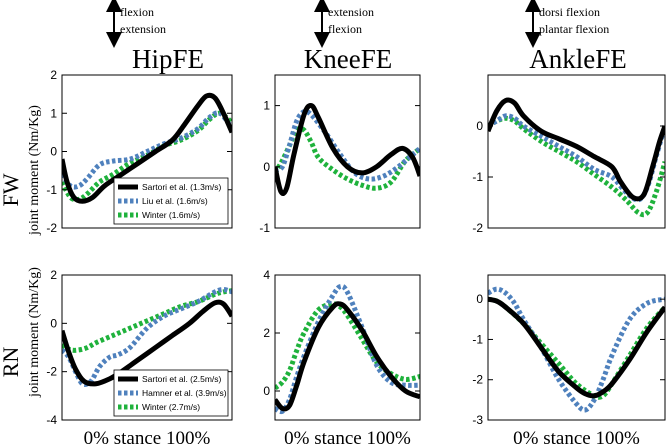  I want to click on direction-bottom-label: extension, so click(143, 29).